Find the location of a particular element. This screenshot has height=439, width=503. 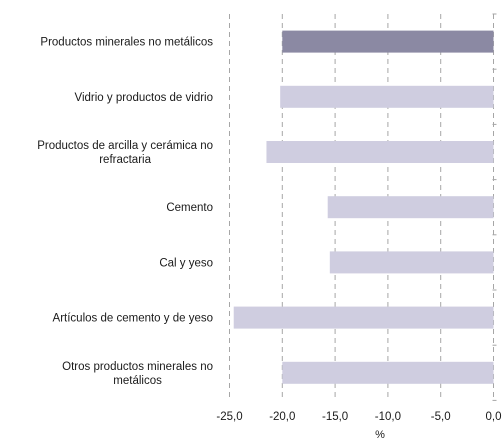

category-label: metálicos is located at coordinates (137, 381).